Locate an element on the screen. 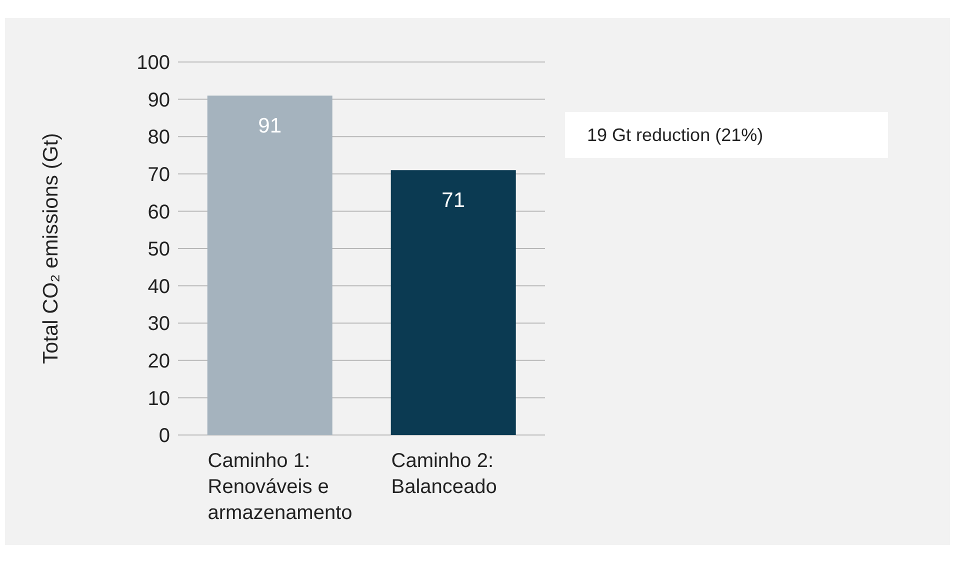 The height and width of the screenshot is (562, 955). x-tick-label: Caminho 1: Renováveis e armazenamento is located at coordinates (280, 487).